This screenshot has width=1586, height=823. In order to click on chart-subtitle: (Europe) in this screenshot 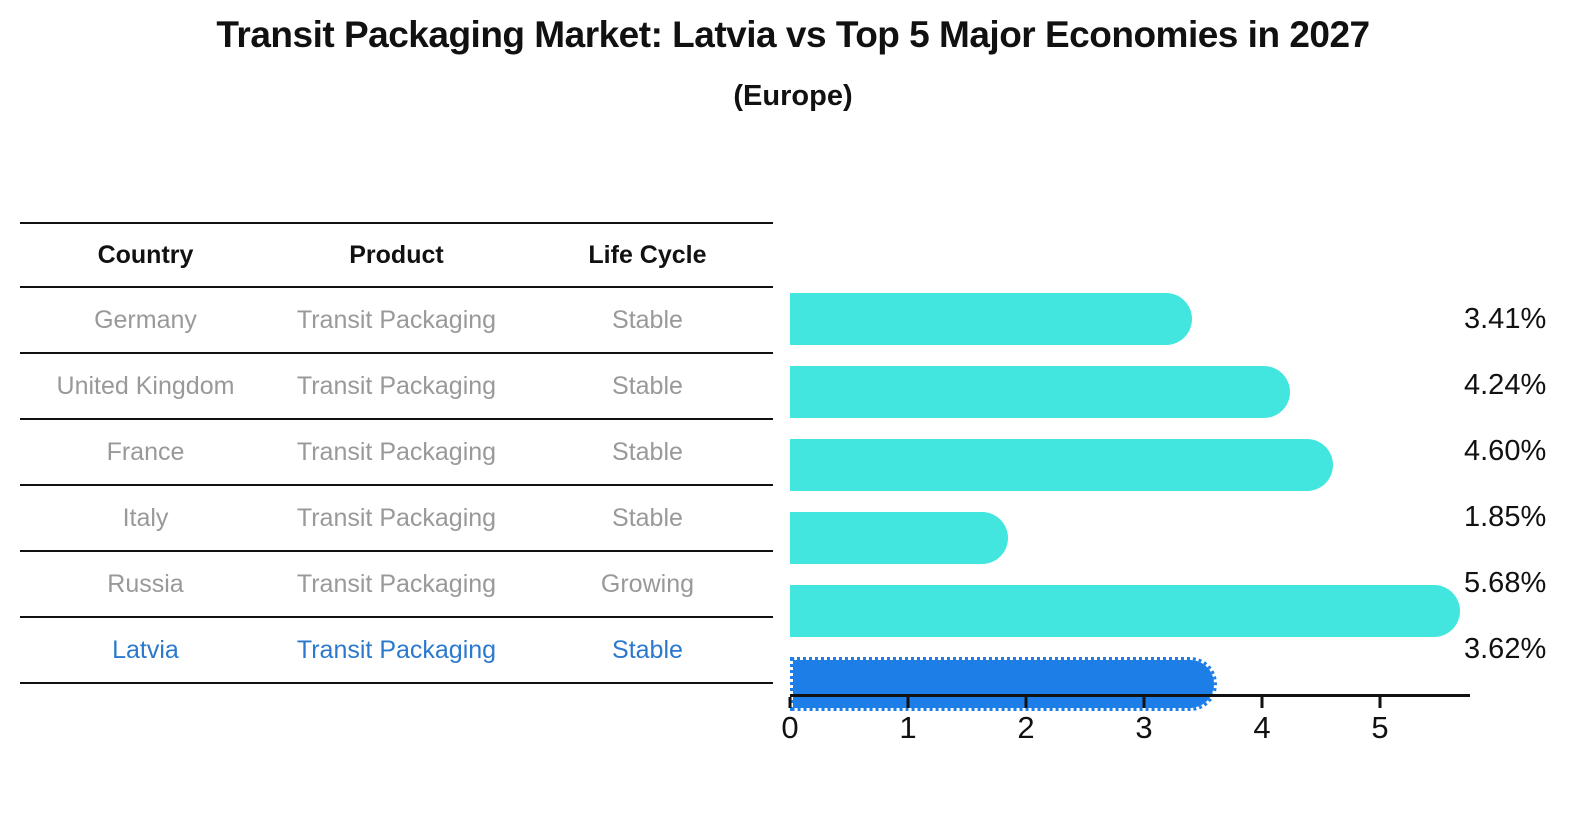, I will do `click(793, 96)`.